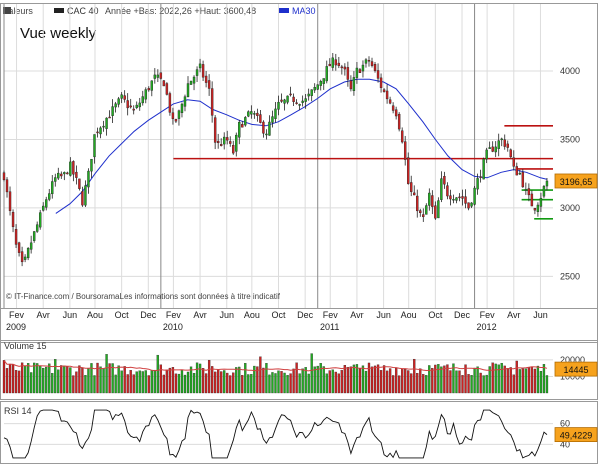  I want to click on x-tick-label-month: Dec, so click(148, 315).